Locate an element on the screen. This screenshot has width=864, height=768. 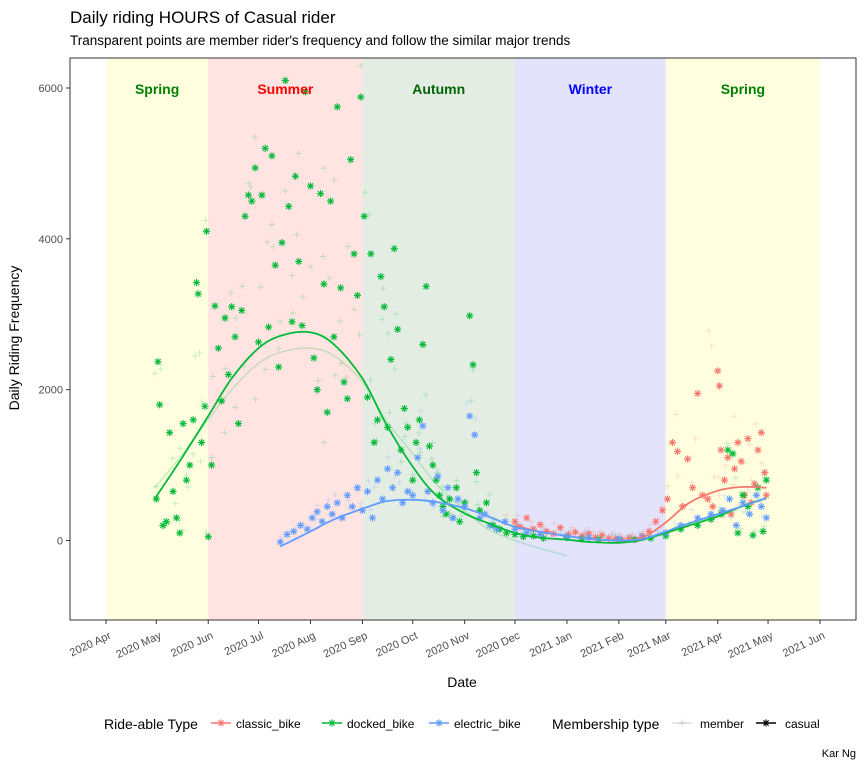
member-trend-docked is located at coordinates (360, 452).